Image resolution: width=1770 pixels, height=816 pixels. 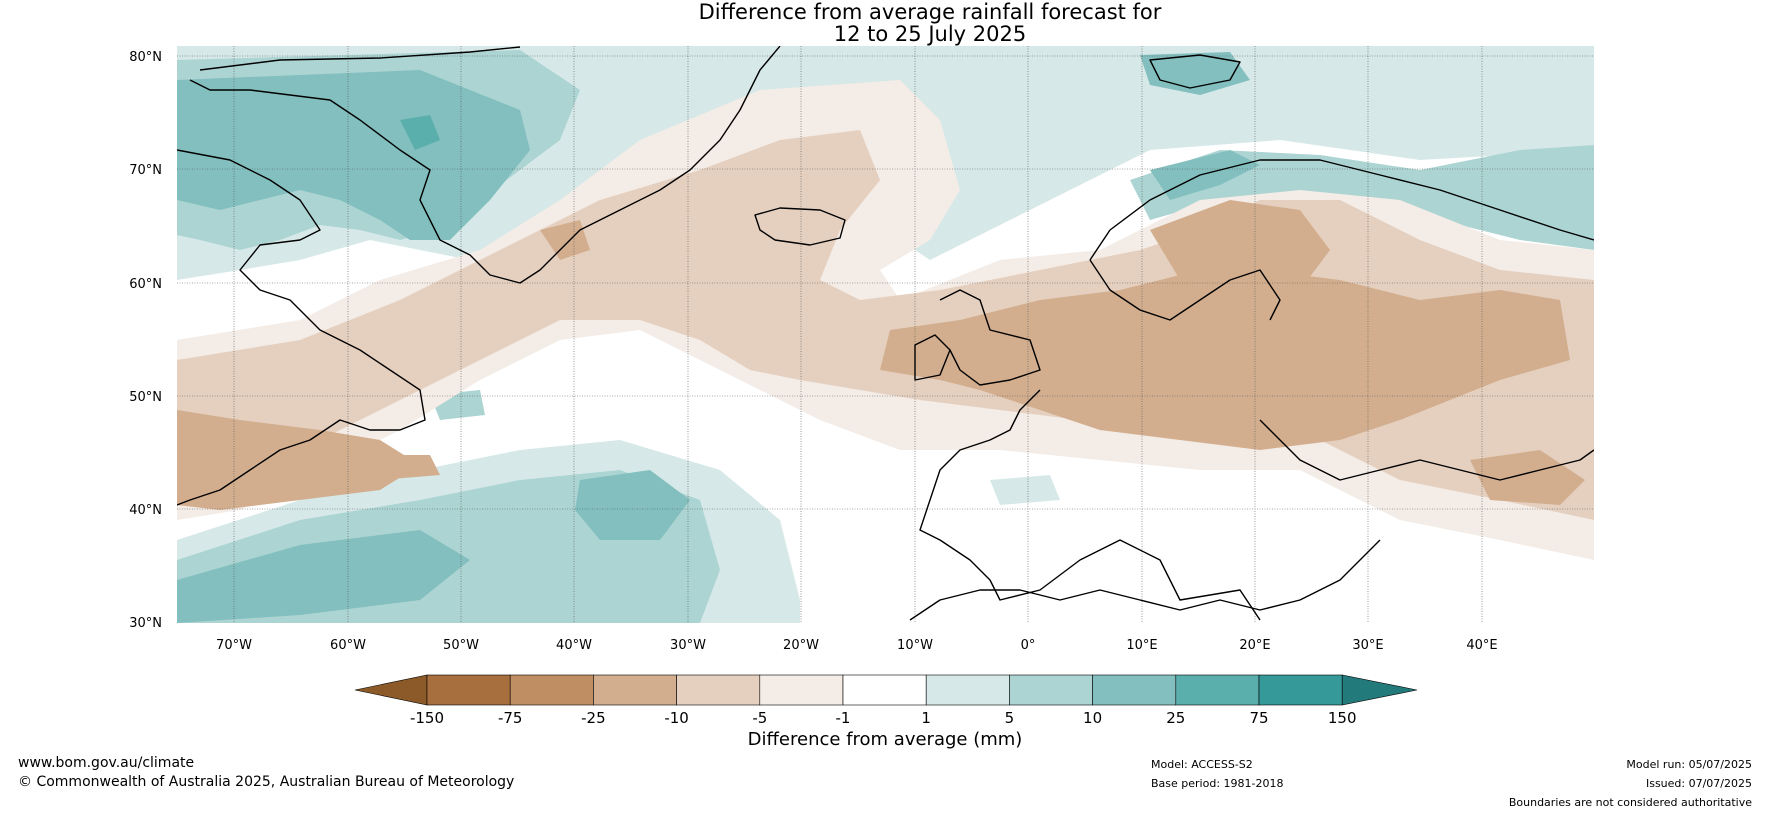 I want to click on lon-label-30w: 30°W, so click(x=688, y=645).